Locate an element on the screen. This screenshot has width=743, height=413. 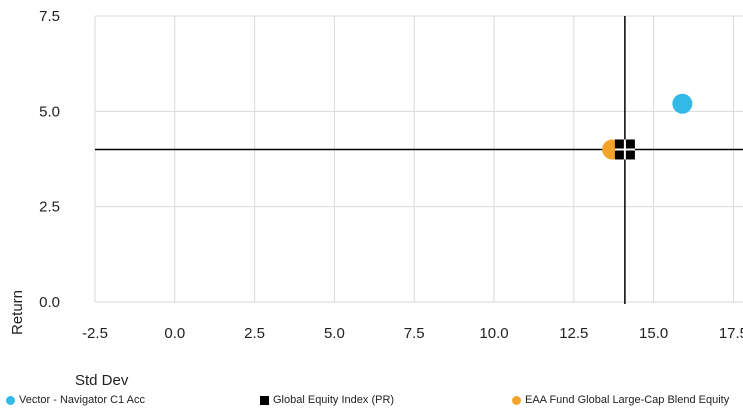
legend-label-category: EAA Fund Global Large-Cap Blend Equity is located at coordinates (627, 400).